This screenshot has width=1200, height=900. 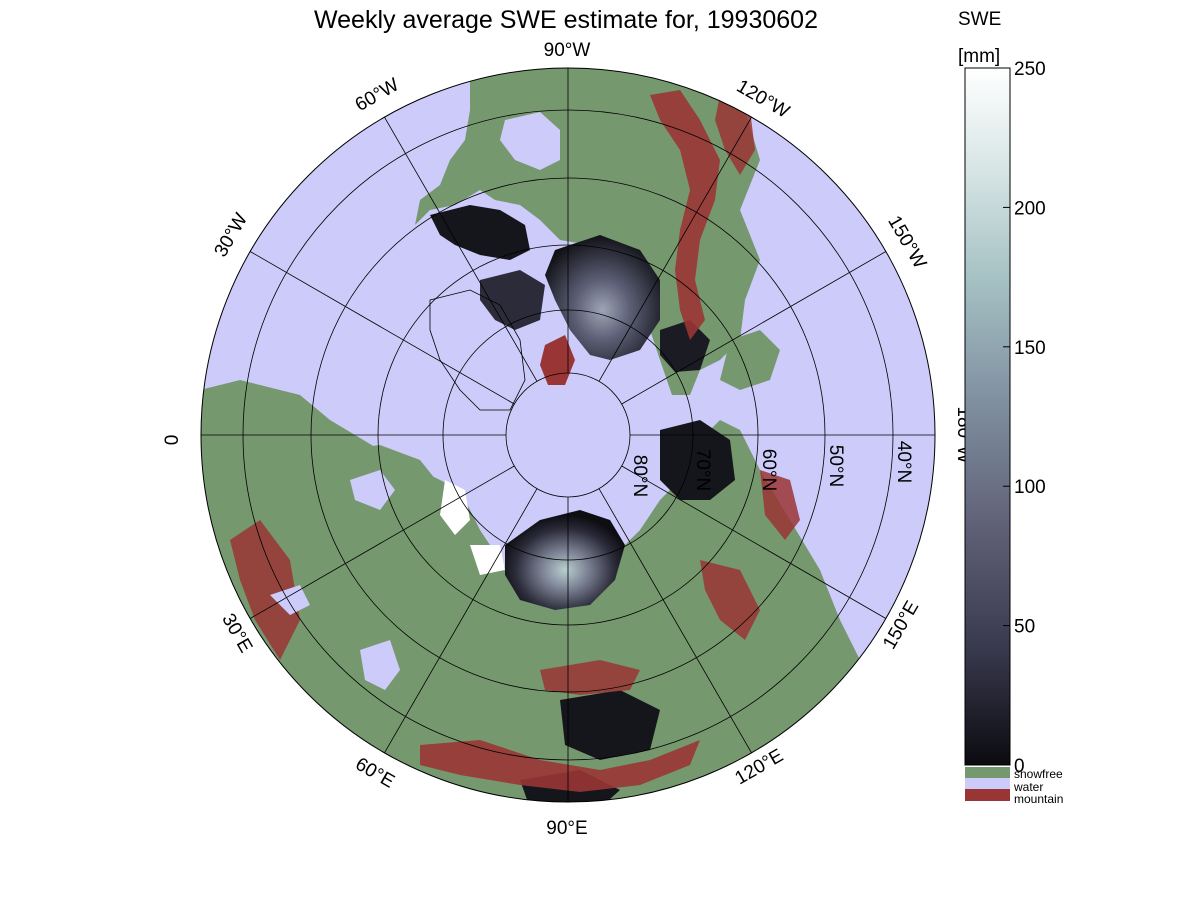 I want to click on mountain-rockies, so click(x=685, y=215).